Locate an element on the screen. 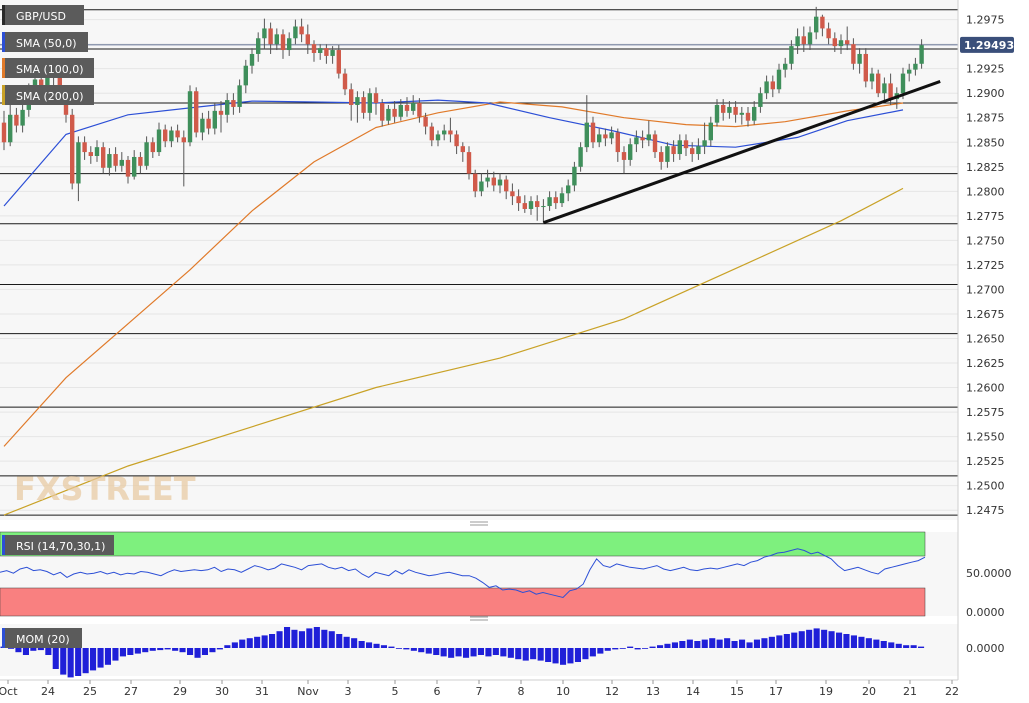  legend-sma200-box is located at coordinates (48, 95).